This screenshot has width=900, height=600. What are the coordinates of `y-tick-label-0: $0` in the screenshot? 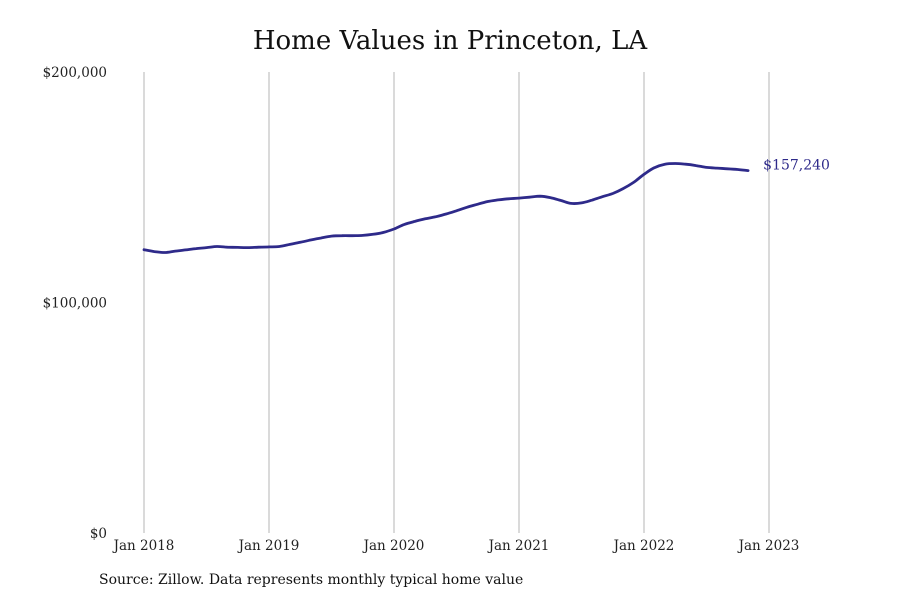 It's located at (98, 534).